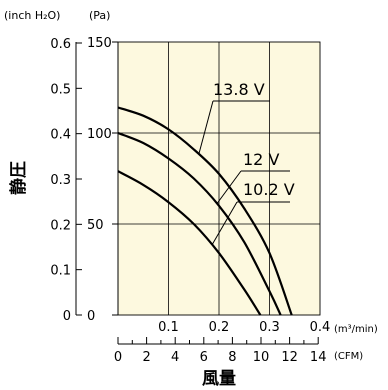 Image resolution: width=388 pixels, height=390 pixels. What do you see at coordinates (32, 15) in the screenshot?
I see `unit-left-label: (inch H₂O)` at bounding box center [32, 15].